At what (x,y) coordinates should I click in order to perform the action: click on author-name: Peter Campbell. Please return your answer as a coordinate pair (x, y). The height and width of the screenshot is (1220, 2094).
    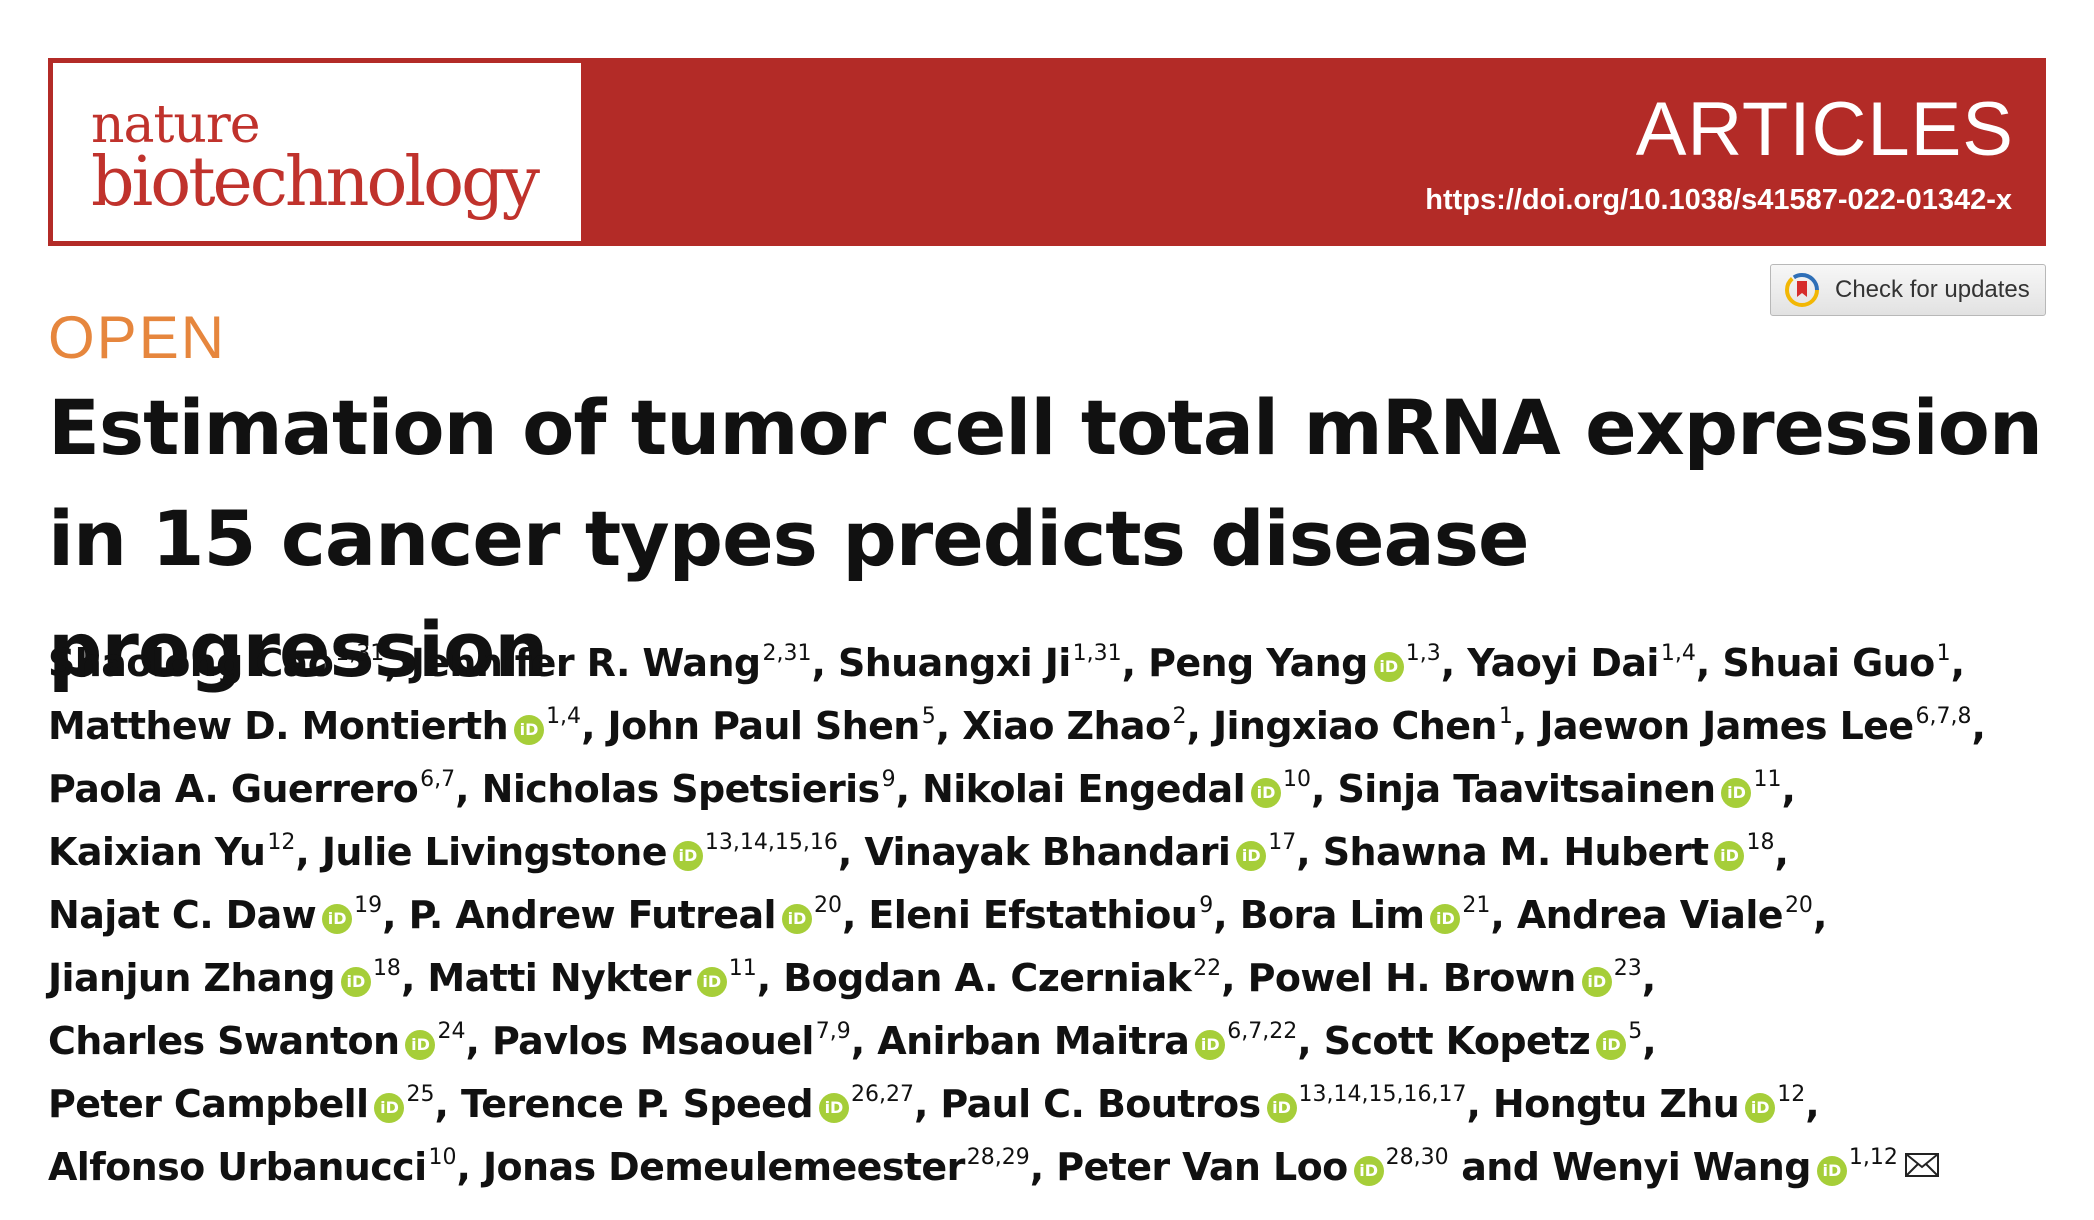
    Looking at the image, I should click on (208, 1104).